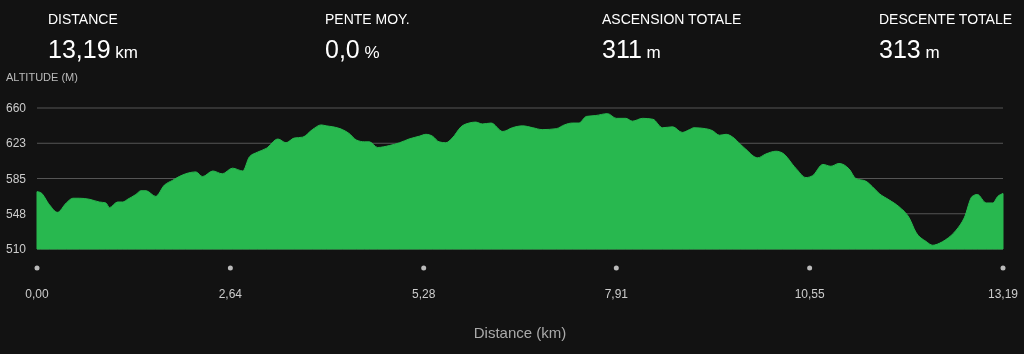 The image size is (1024, 354). Describe the element at coordinates (16, 178) in the screenshot. I see `y-tick-label: 585` at that location.